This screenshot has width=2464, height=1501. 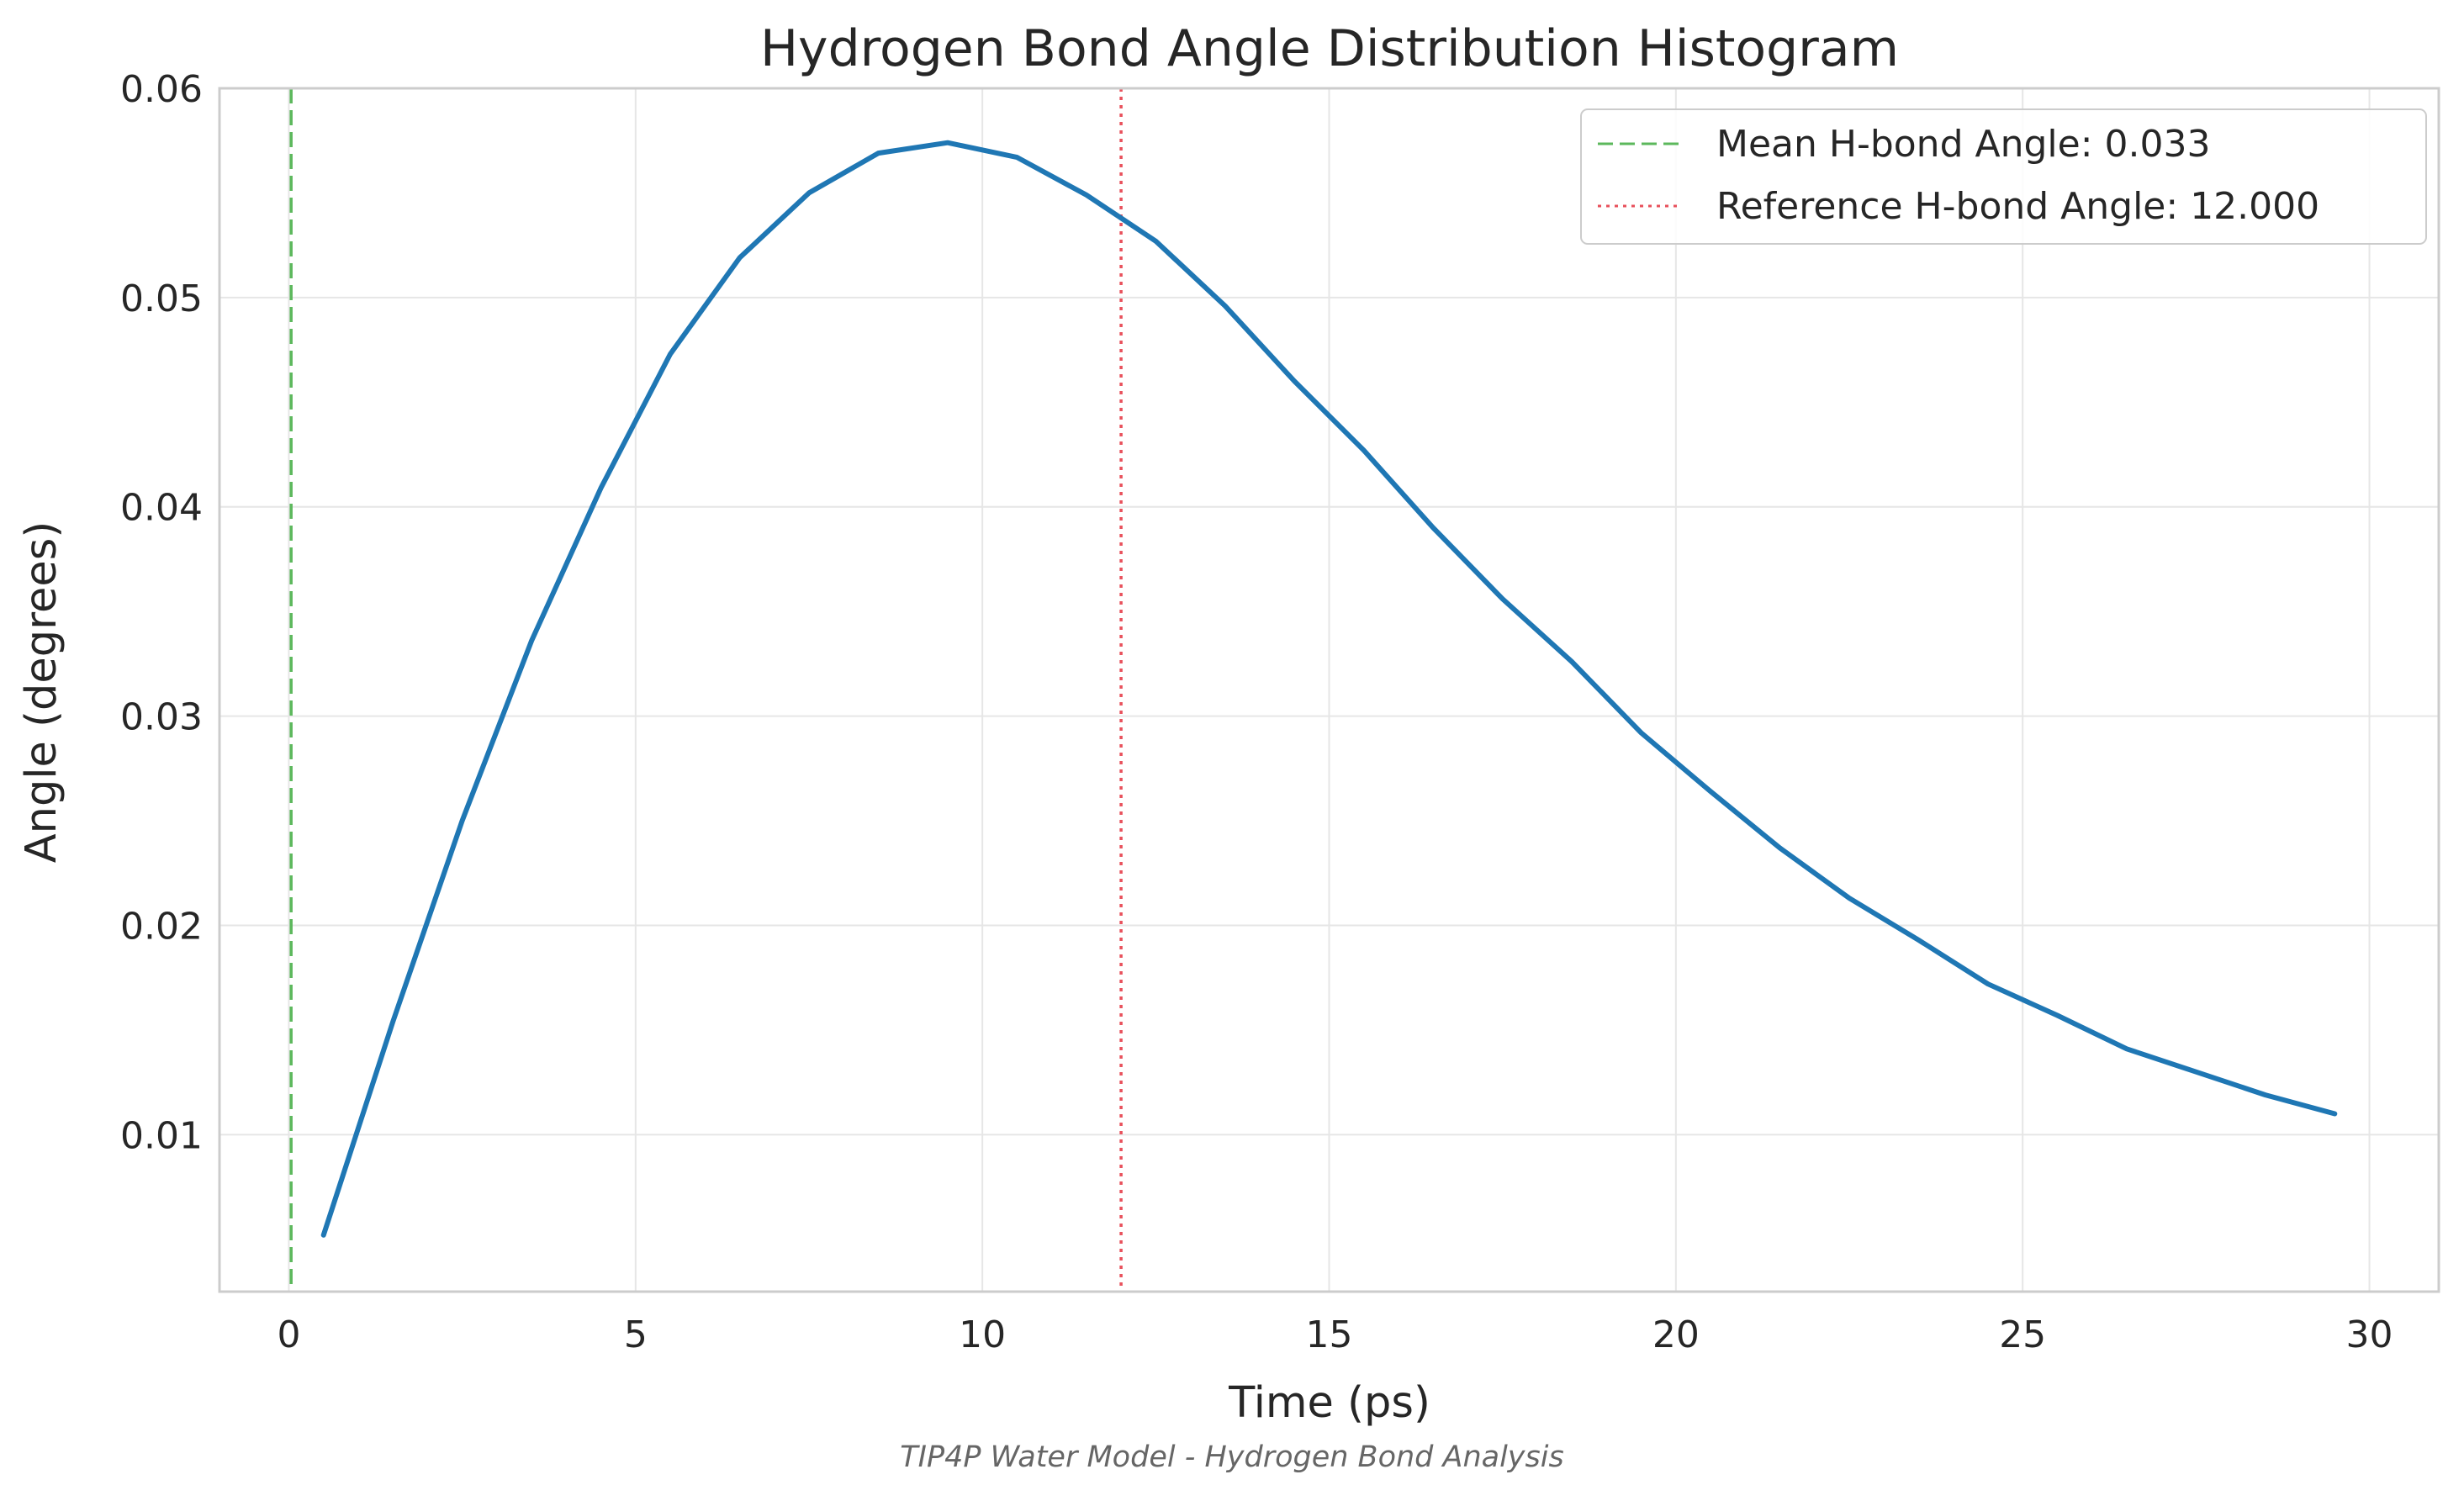 I want to click on legend-box, so click(x=2003, y=177).